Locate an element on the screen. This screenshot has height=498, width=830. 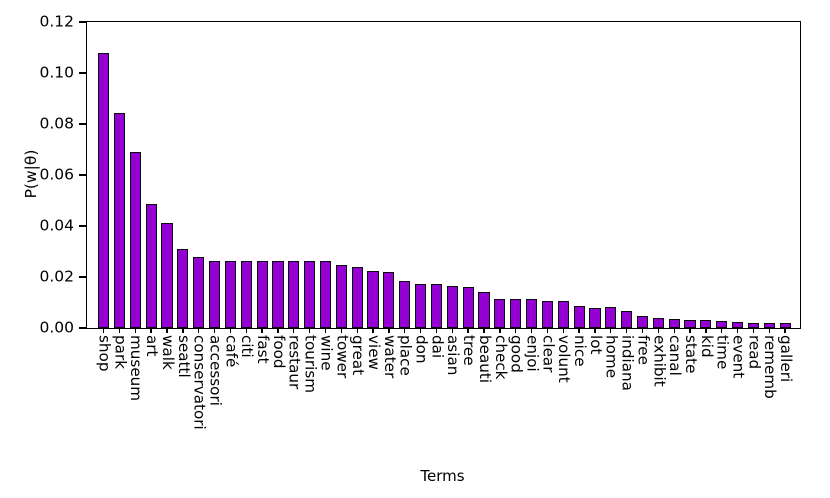
x-tick-label-read: read is located at coordinates (754, 352).